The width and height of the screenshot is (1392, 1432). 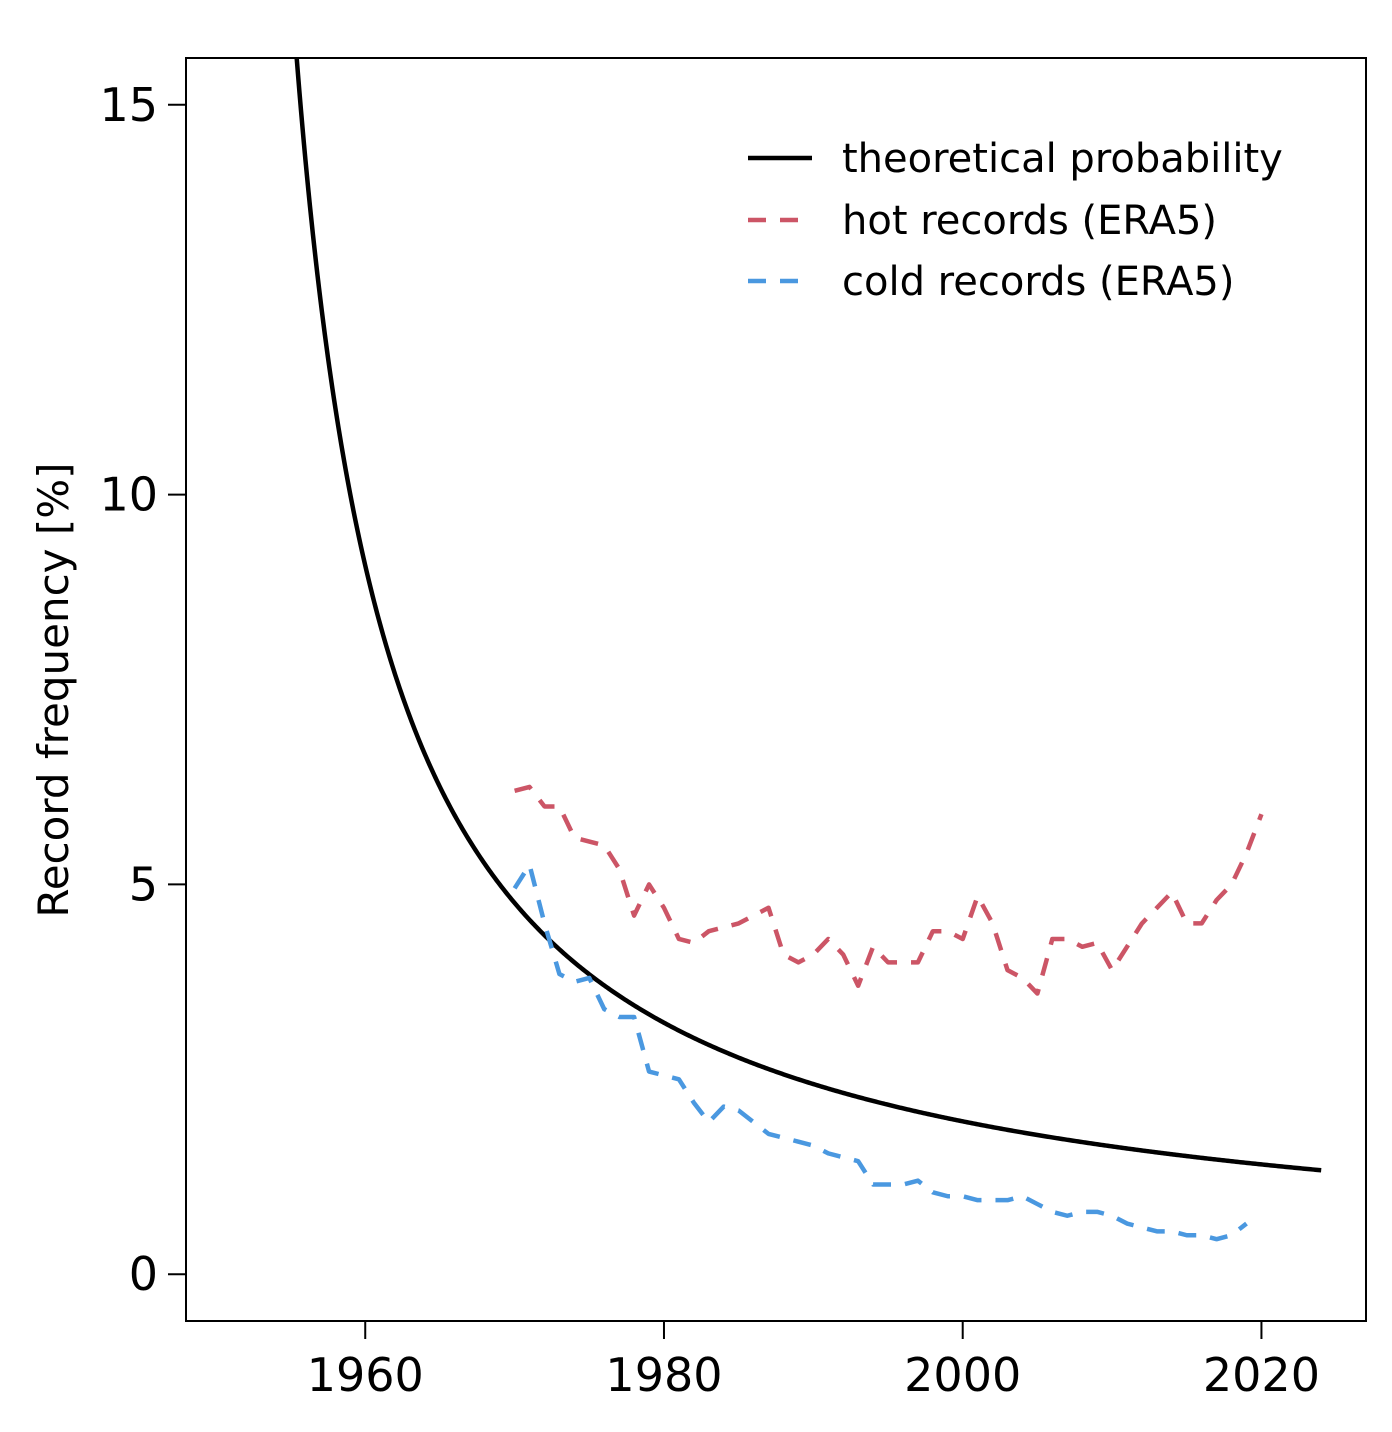 What do you see at coordinates (962, 1375) in the screenshot?
I see `x-tick-label: 2000` at bounding box center [962, 1375].